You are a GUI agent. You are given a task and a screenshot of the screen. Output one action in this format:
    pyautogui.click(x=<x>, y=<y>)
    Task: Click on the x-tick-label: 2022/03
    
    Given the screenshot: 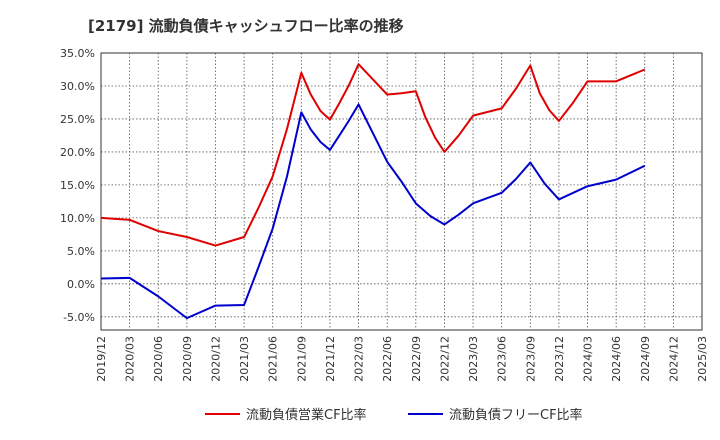 What is the action you would take?
    pyautogui.click(x=359, y=359)
    